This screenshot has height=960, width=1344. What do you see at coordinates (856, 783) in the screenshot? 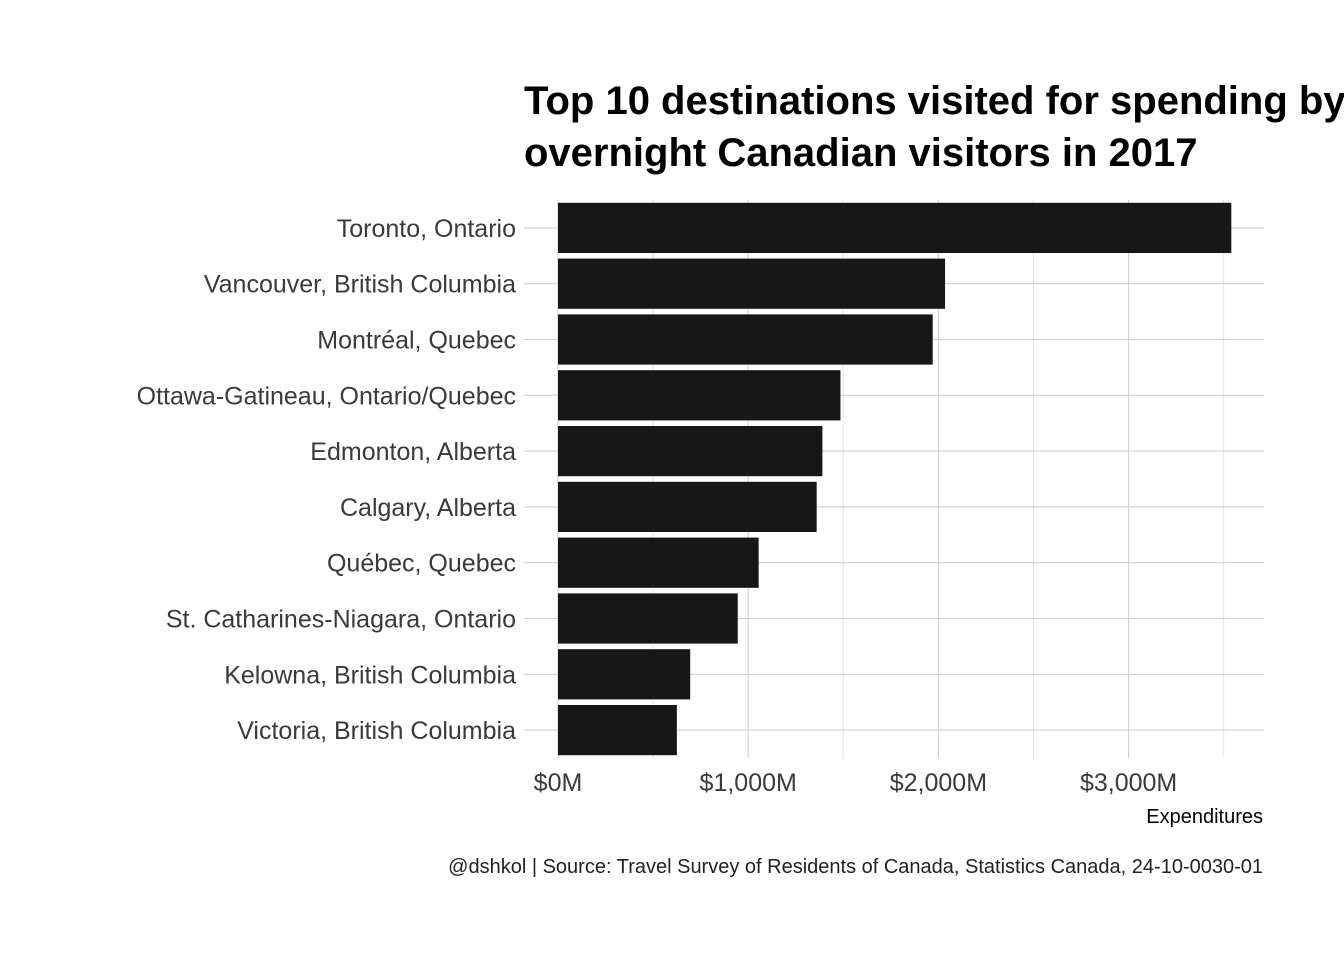
I see `x-tick-labels: $0M $1,000M $2,000M $3,000M` at bounding box center [856, 783].